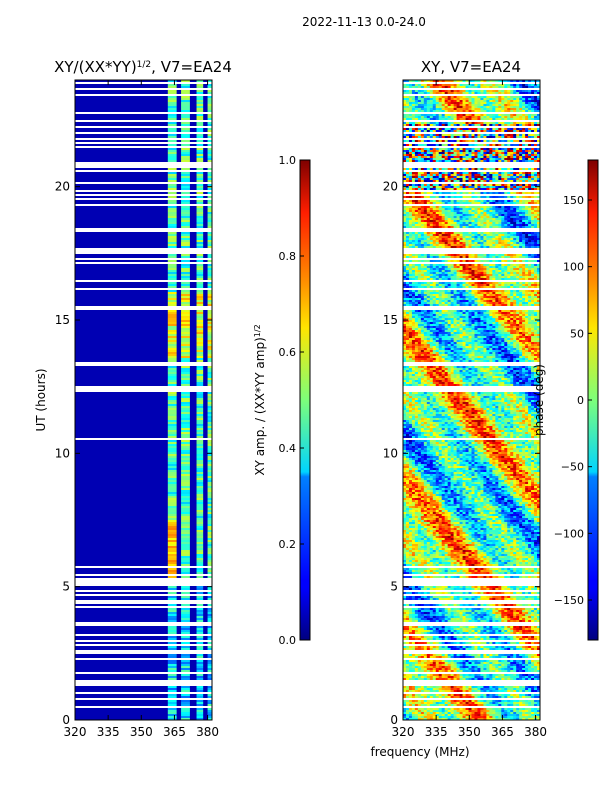 The width and height of the screenshot is (600, 800). Describe the element at coordinates (471, 707) in the screenshot. I see `phase-missing-row` at that location.